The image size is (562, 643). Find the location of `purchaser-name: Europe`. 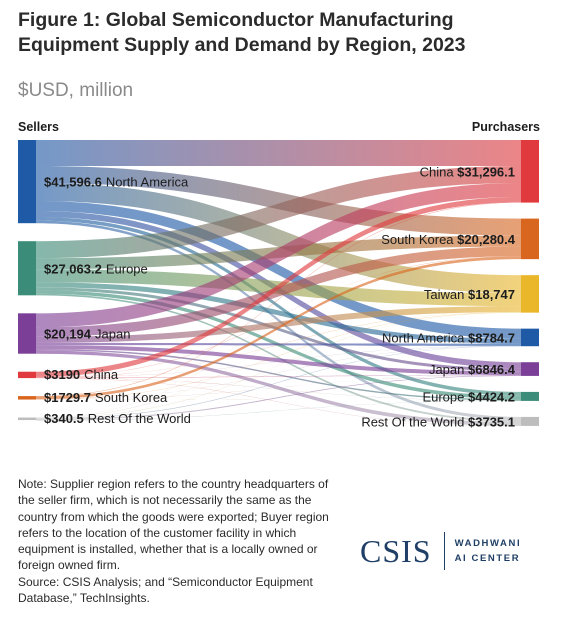

purchaser-name: Europe is located at coordinates (445, 396).